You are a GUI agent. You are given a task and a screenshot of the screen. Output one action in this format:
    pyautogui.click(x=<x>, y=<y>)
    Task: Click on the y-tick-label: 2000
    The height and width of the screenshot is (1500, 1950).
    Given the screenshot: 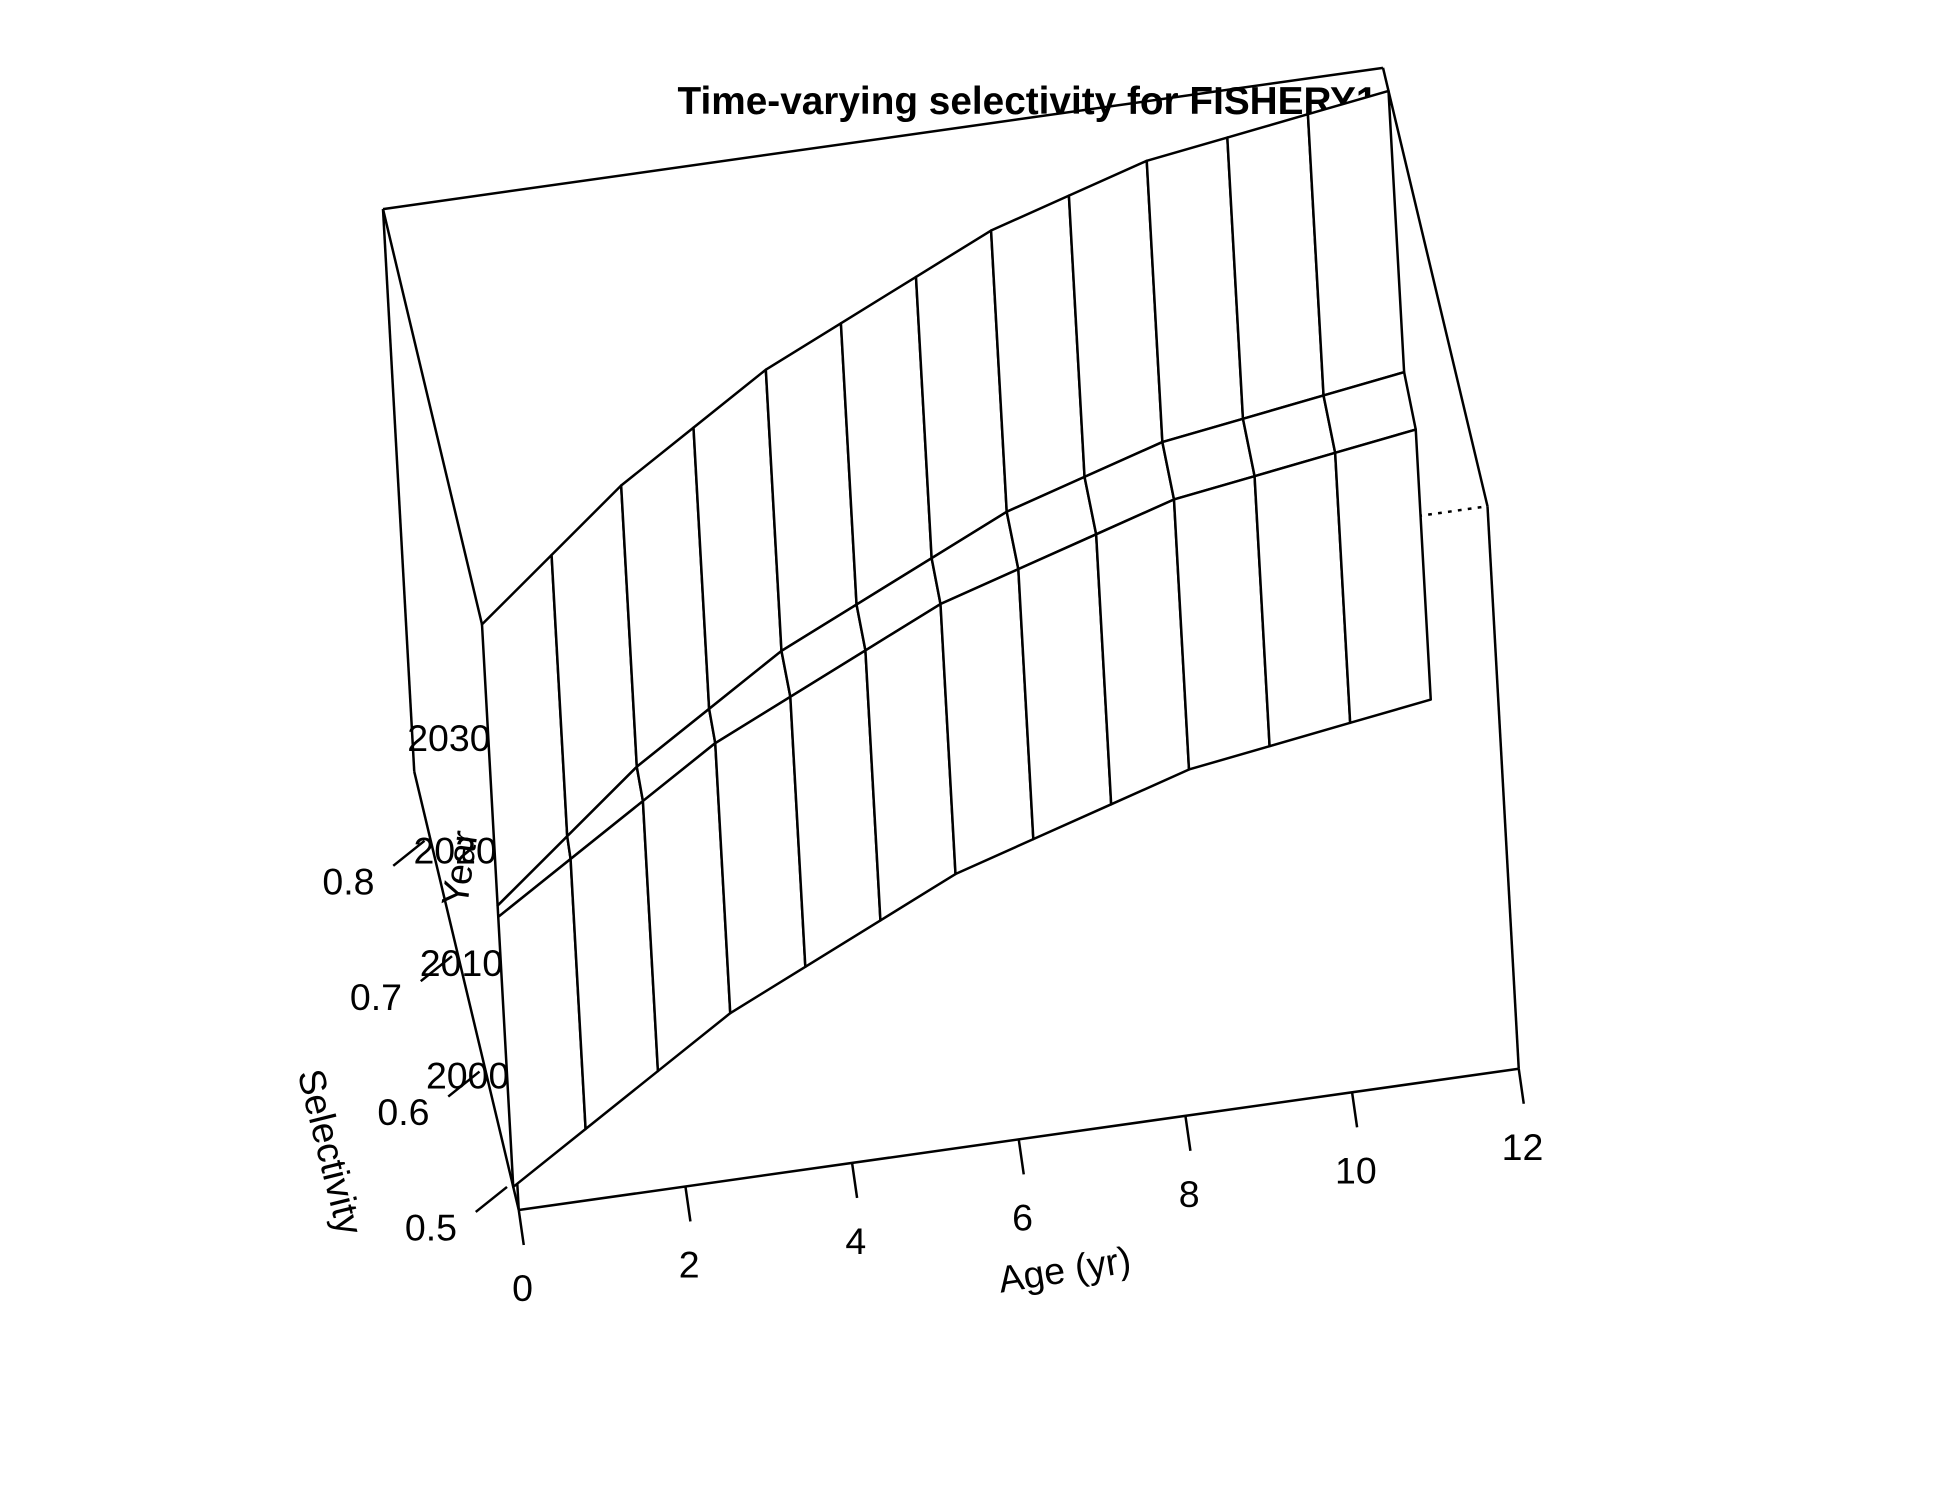 What is the action you would take?
    pyautogui.click(x=467, y=1076)
    